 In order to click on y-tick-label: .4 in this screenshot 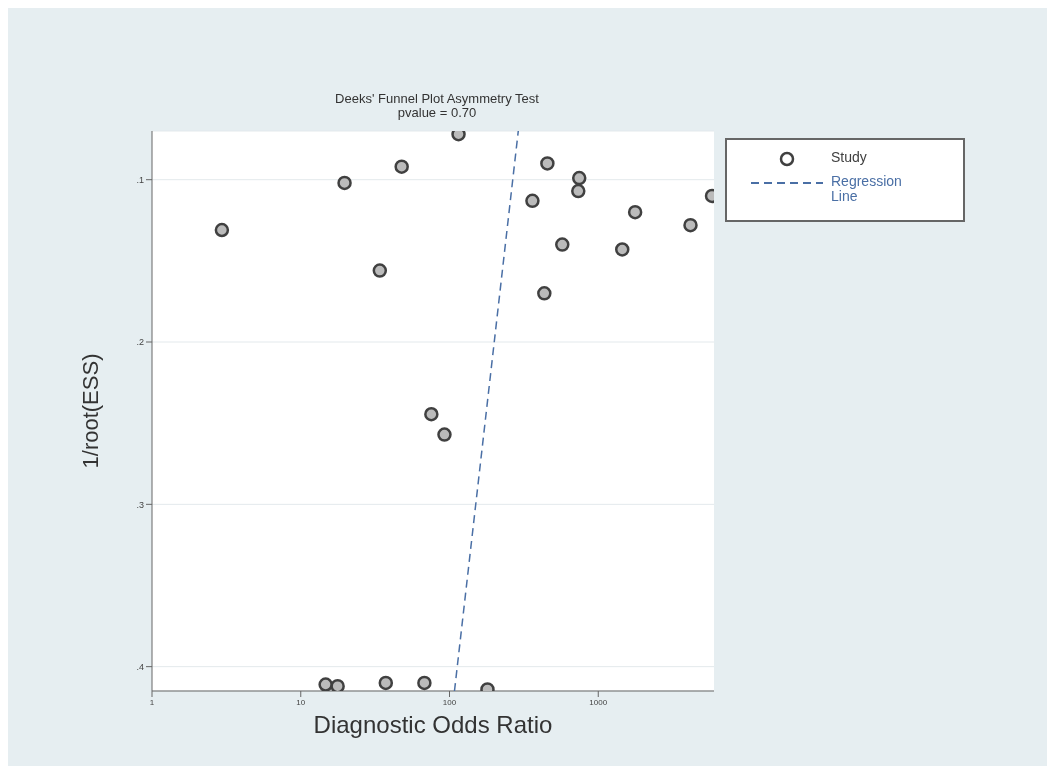, I will do `click(140, 666)`.